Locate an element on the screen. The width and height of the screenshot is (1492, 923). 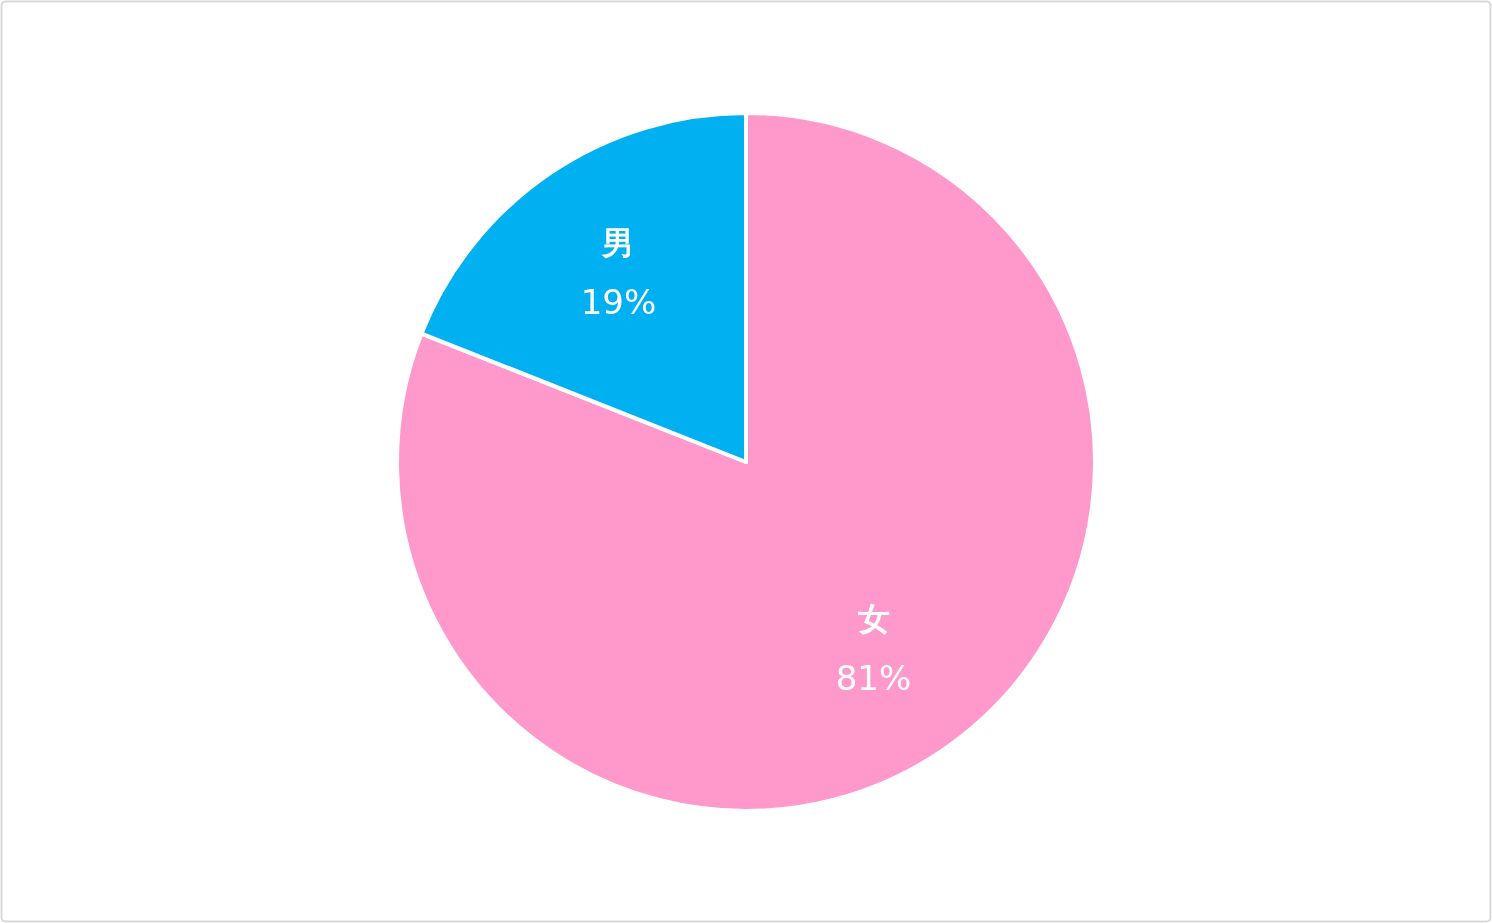
data-label: 81% is located at coordinates (873, 677).